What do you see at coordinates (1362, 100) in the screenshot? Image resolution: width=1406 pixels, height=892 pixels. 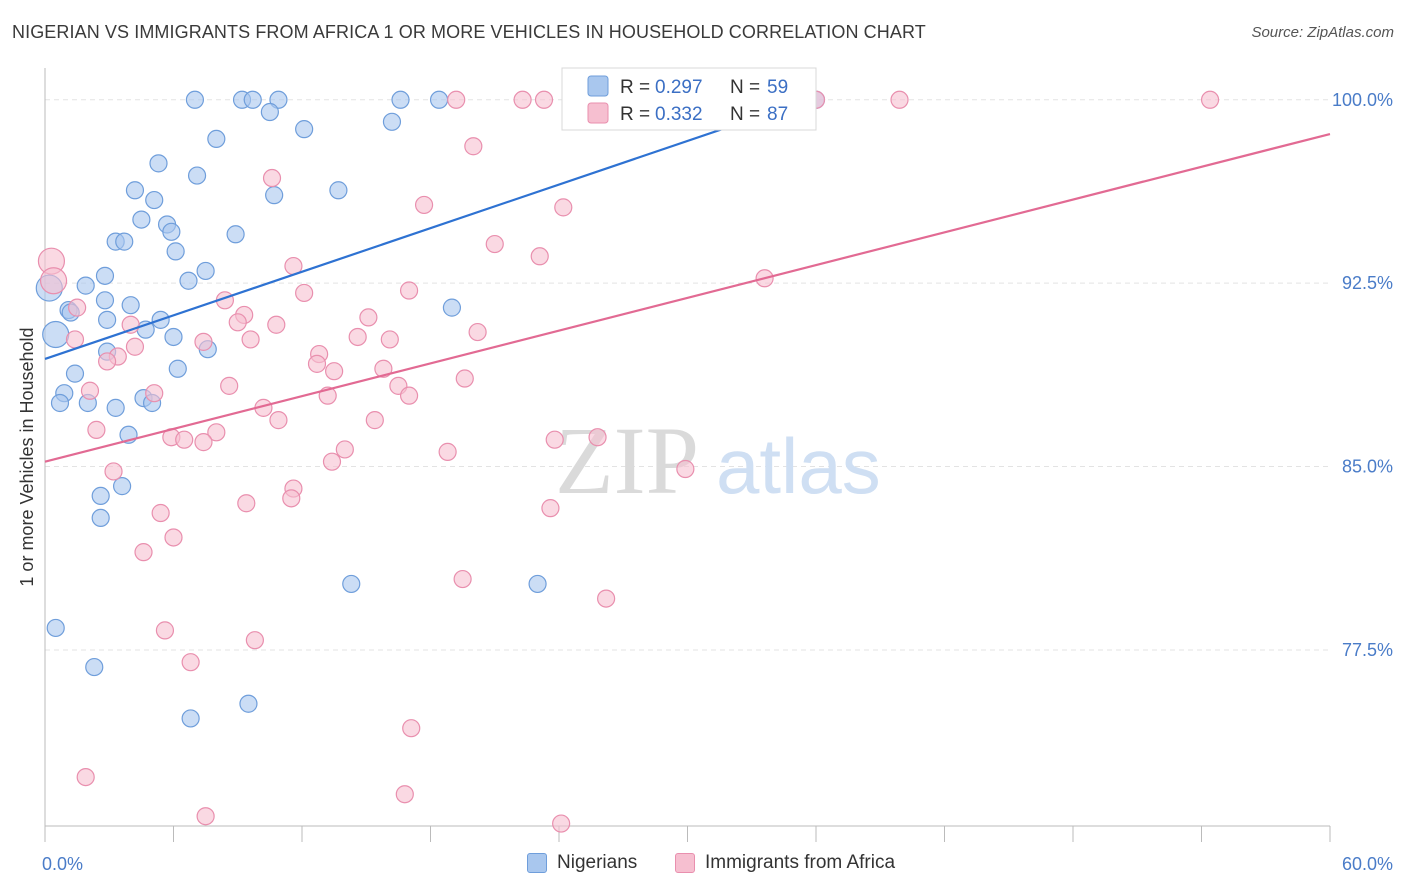 I see `y-tick-label: 100.0%` at bounding box center [1362, 100].